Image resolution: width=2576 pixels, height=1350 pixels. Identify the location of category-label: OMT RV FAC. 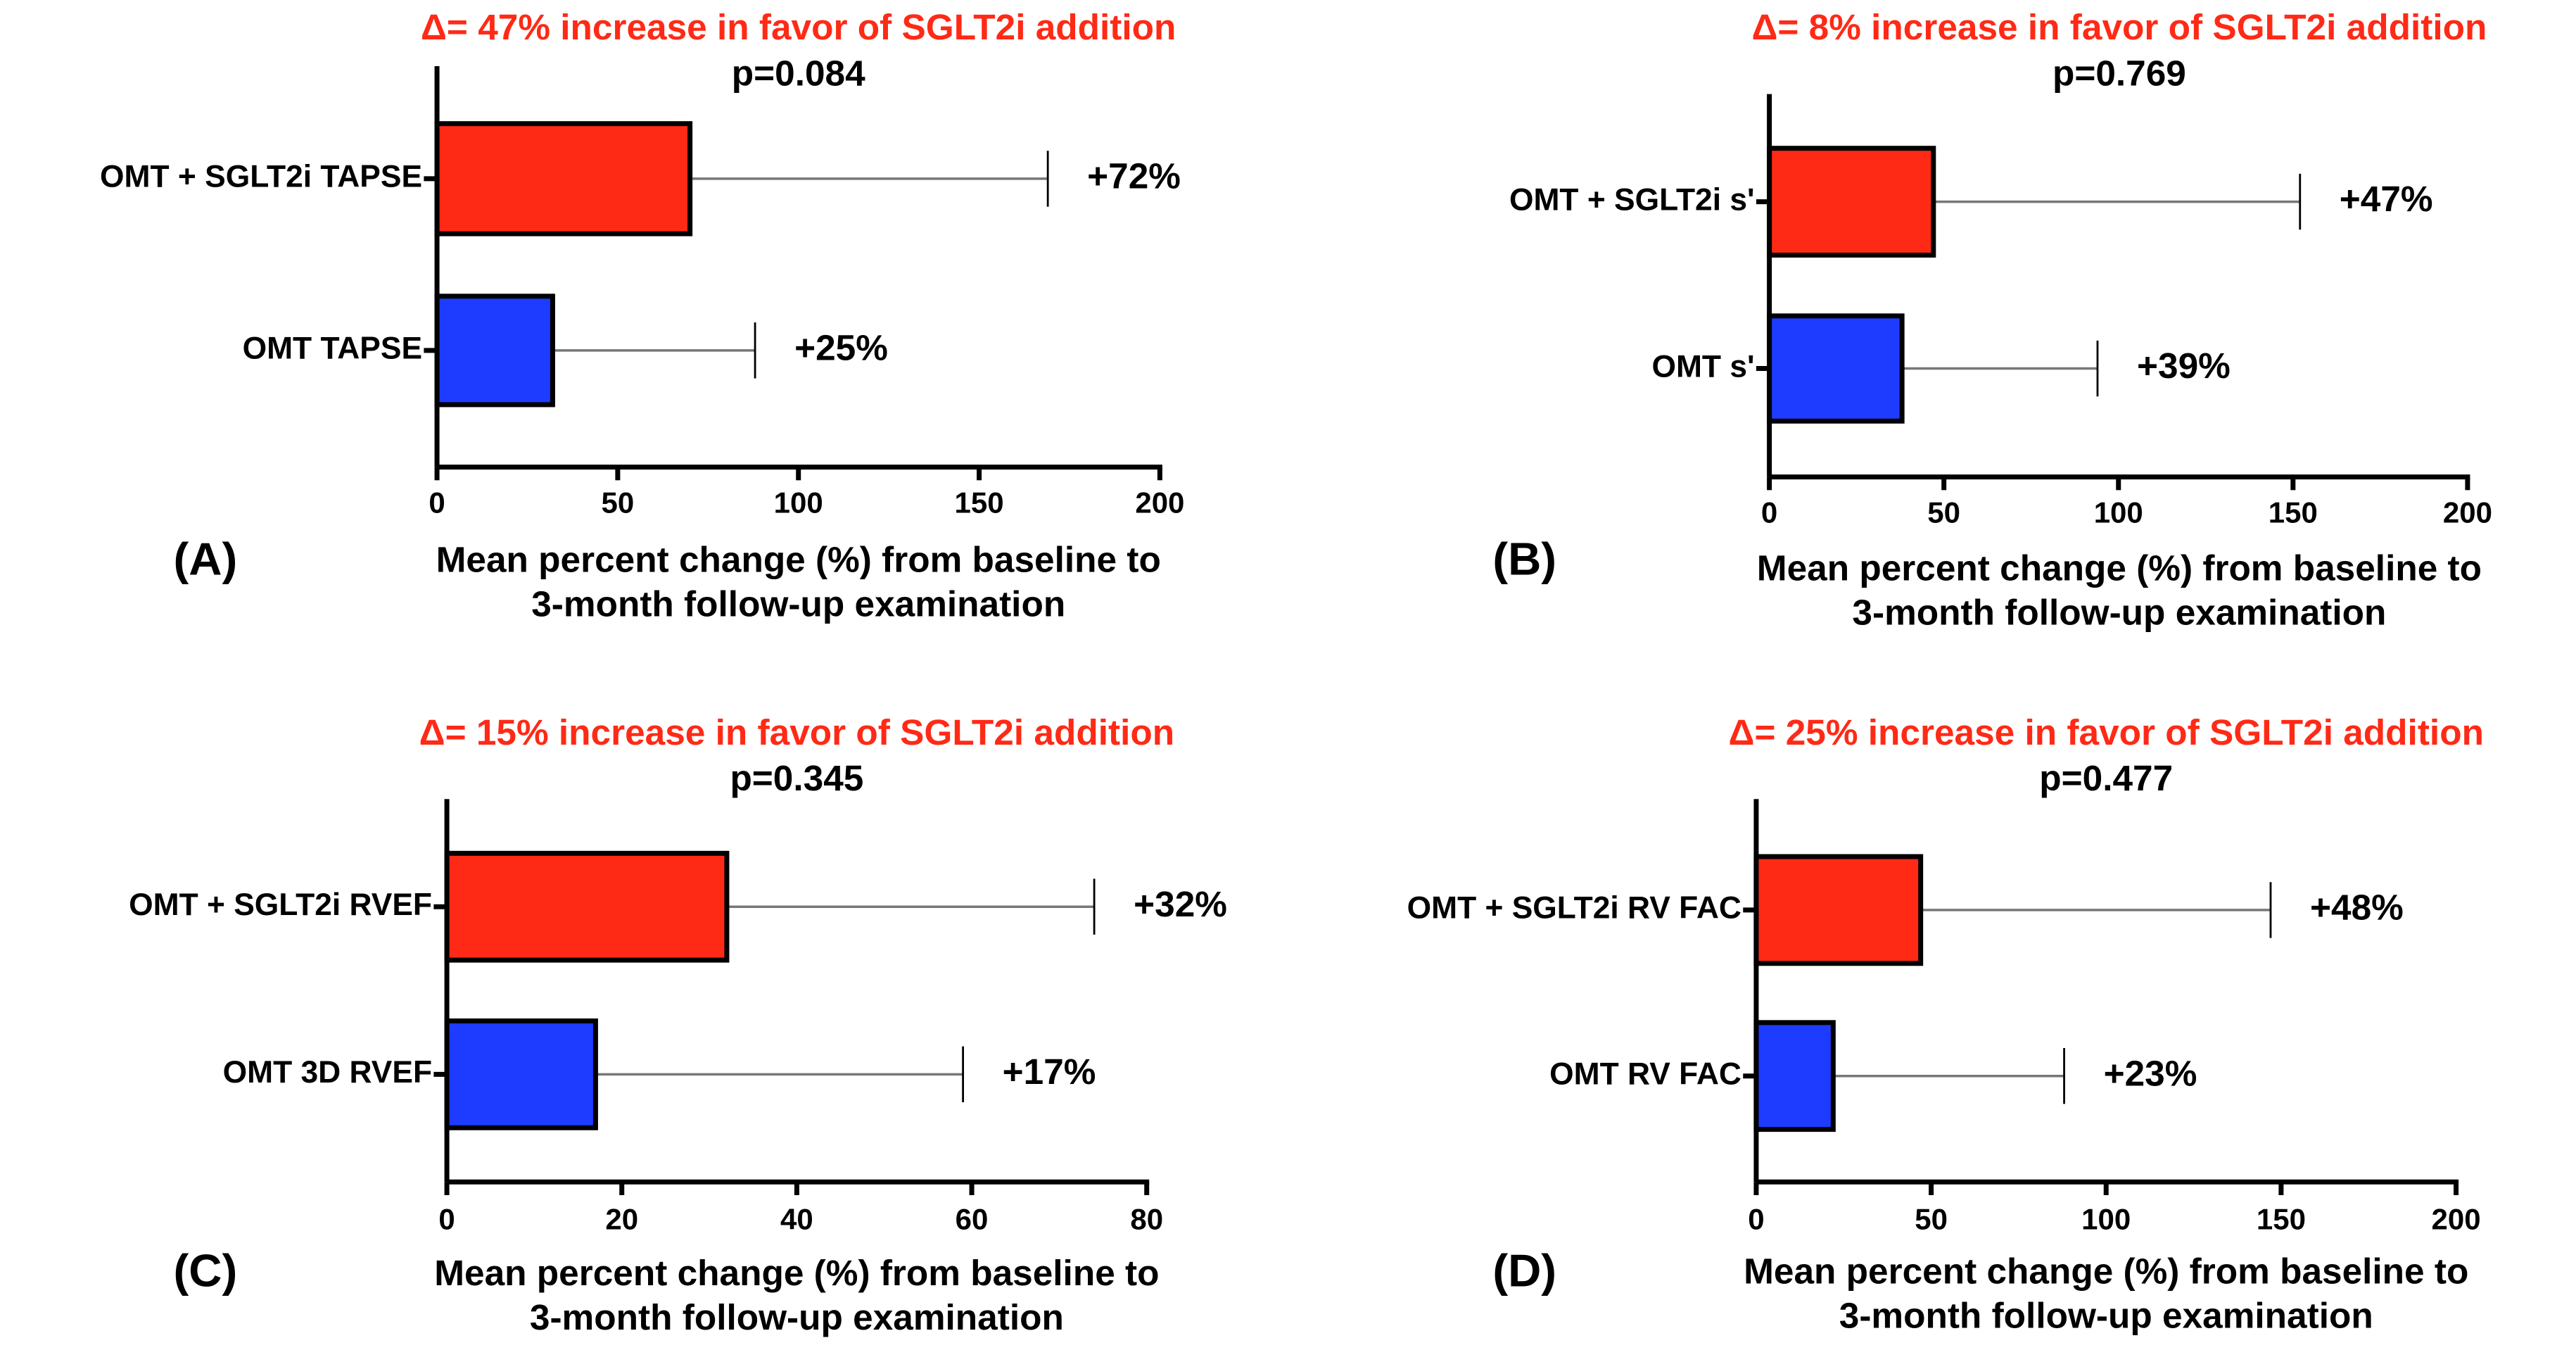
(1645, 1073).